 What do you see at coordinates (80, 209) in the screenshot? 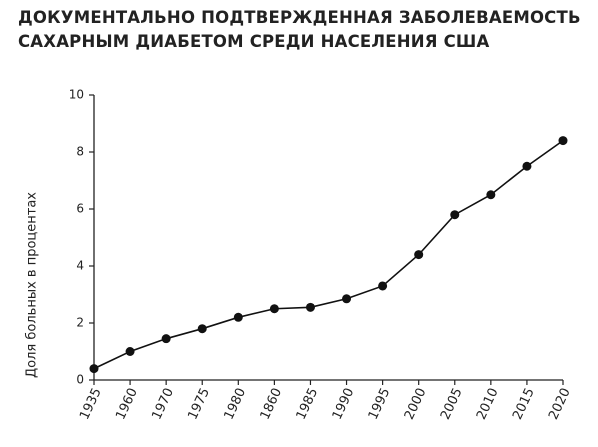
I see `y-tick-label: 6` at bounding box center [80, 209].